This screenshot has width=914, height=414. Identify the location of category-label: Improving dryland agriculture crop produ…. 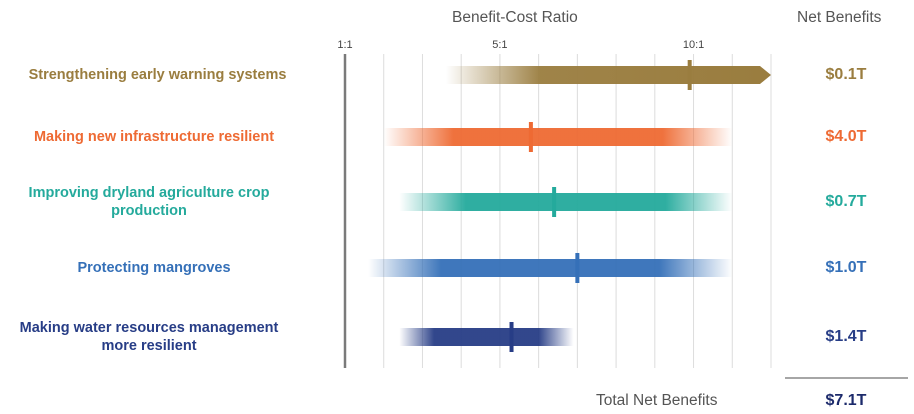
(149, 202).